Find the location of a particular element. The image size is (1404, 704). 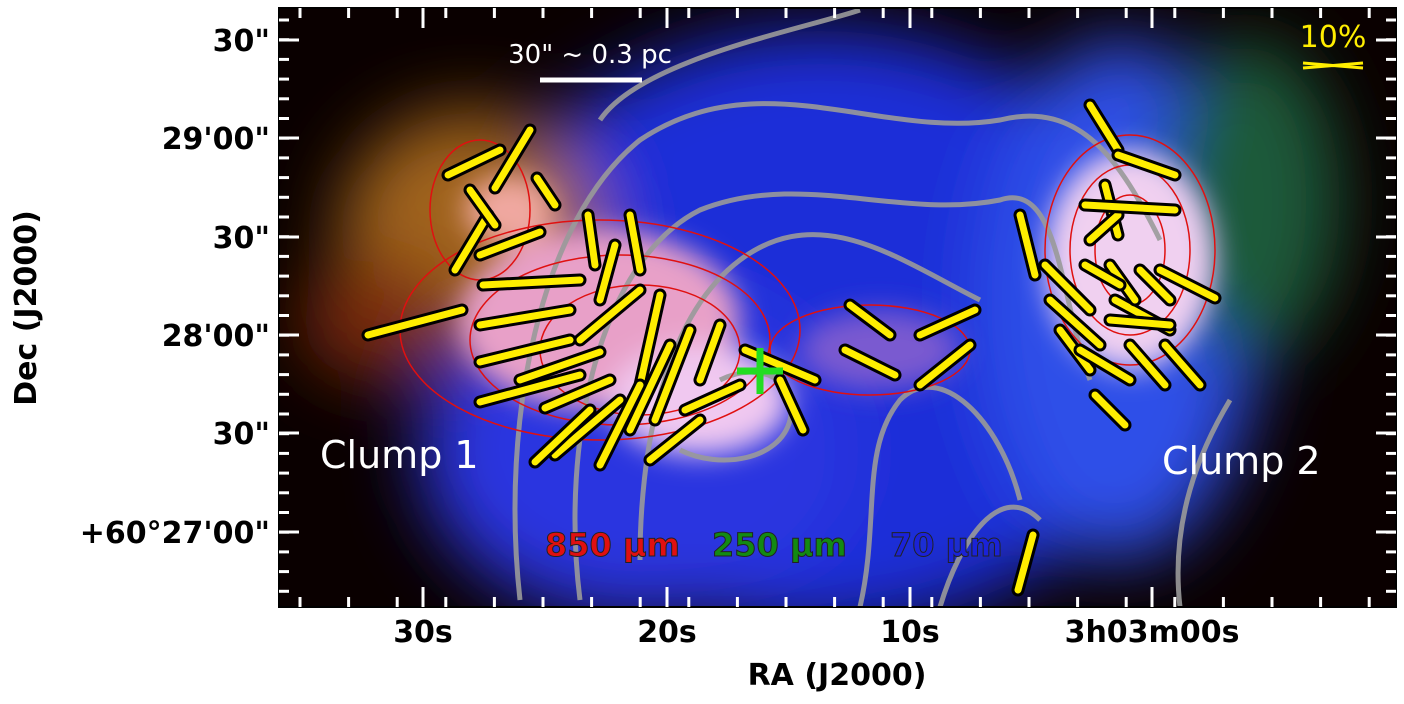

y-tick-label: +60°27'00" is located at coordinates (175, 533).